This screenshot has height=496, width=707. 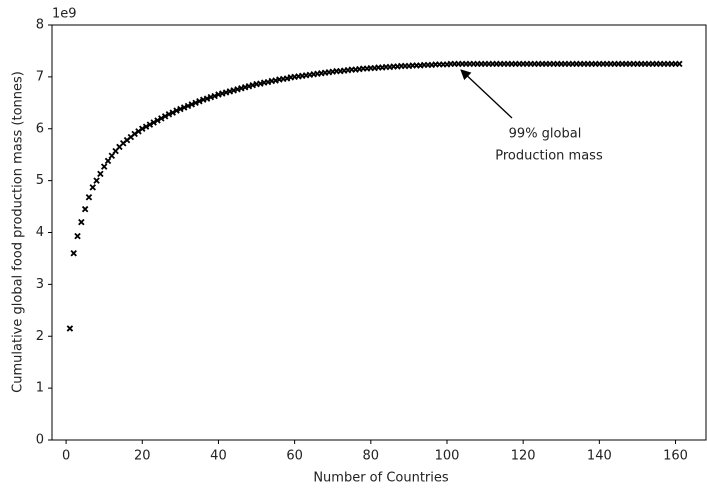 What do you see at coordinates (64, 14) in the screenshot?
I see `y-offset-label: 1e9` at bounding box center [64, 14].